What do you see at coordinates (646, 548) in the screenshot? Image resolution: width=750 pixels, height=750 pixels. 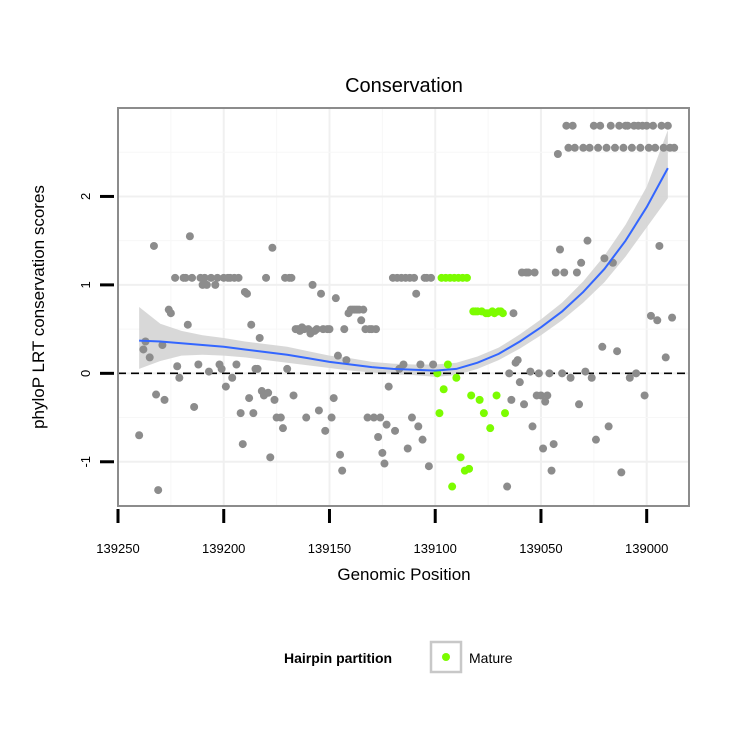 I see `x-tick-label: 139000` at bounding box center [646, 548].